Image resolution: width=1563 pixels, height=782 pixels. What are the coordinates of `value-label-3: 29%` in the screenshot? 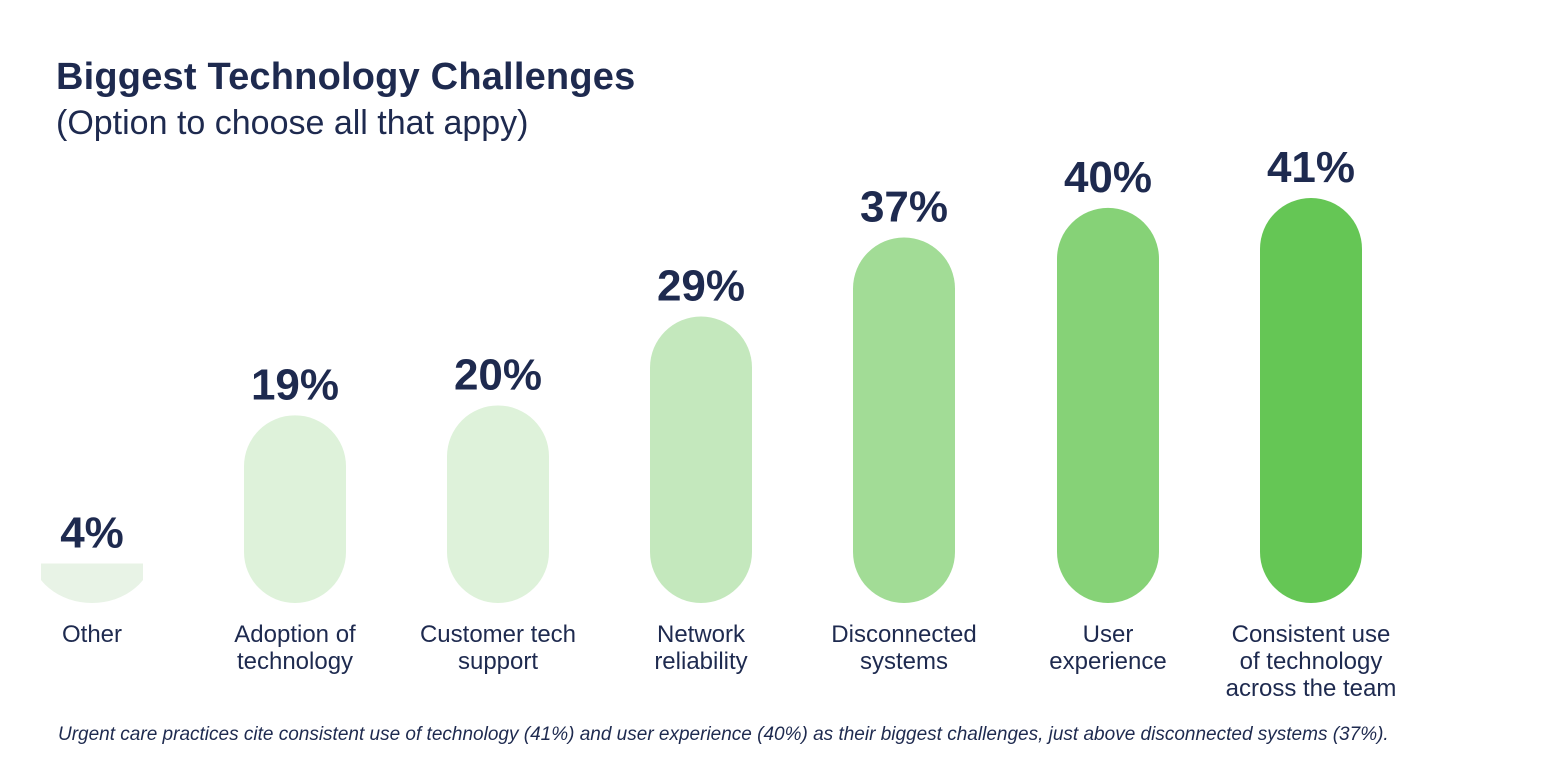 It's located at (701, 286).